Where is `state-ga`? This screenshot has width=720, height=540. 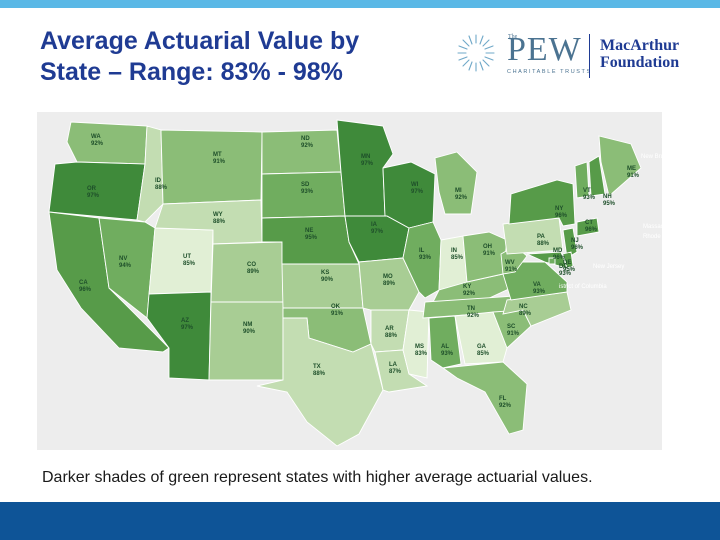 state-ga is located at coordinates (481, 338).